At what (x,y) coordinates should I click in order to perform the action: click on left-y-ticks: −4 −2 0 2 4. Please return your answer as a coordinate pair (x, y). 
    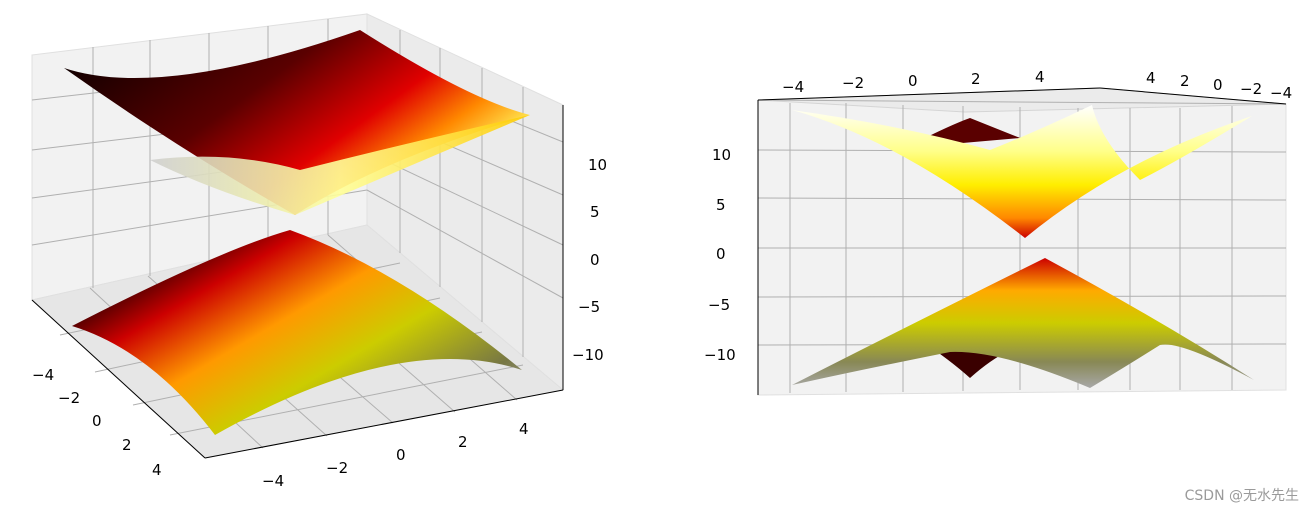
    Looking at the image, I should click on (97, 422).